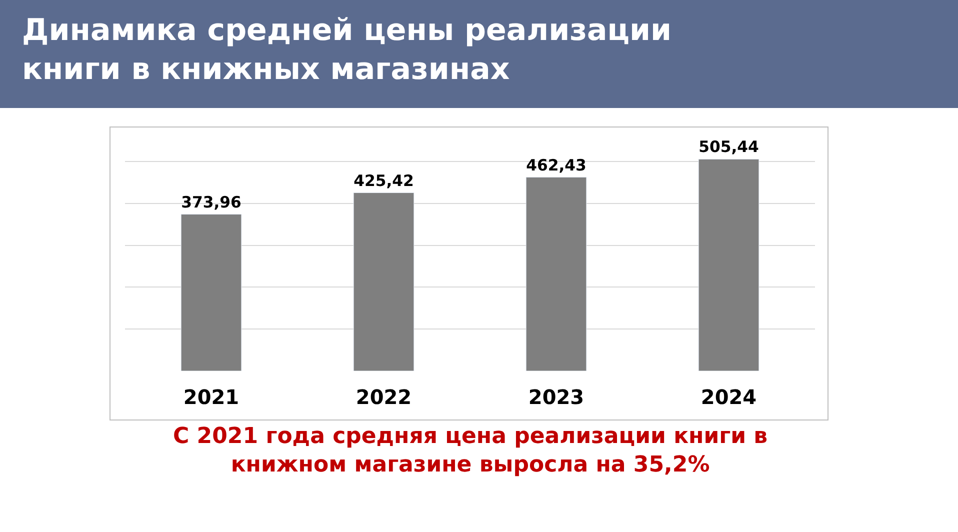 This screenshot has height=532, width=958. What do you see at coordinates (384, 180) in the screenshot?
I see `data-label: 425,42` at bounding box center [384, 180].